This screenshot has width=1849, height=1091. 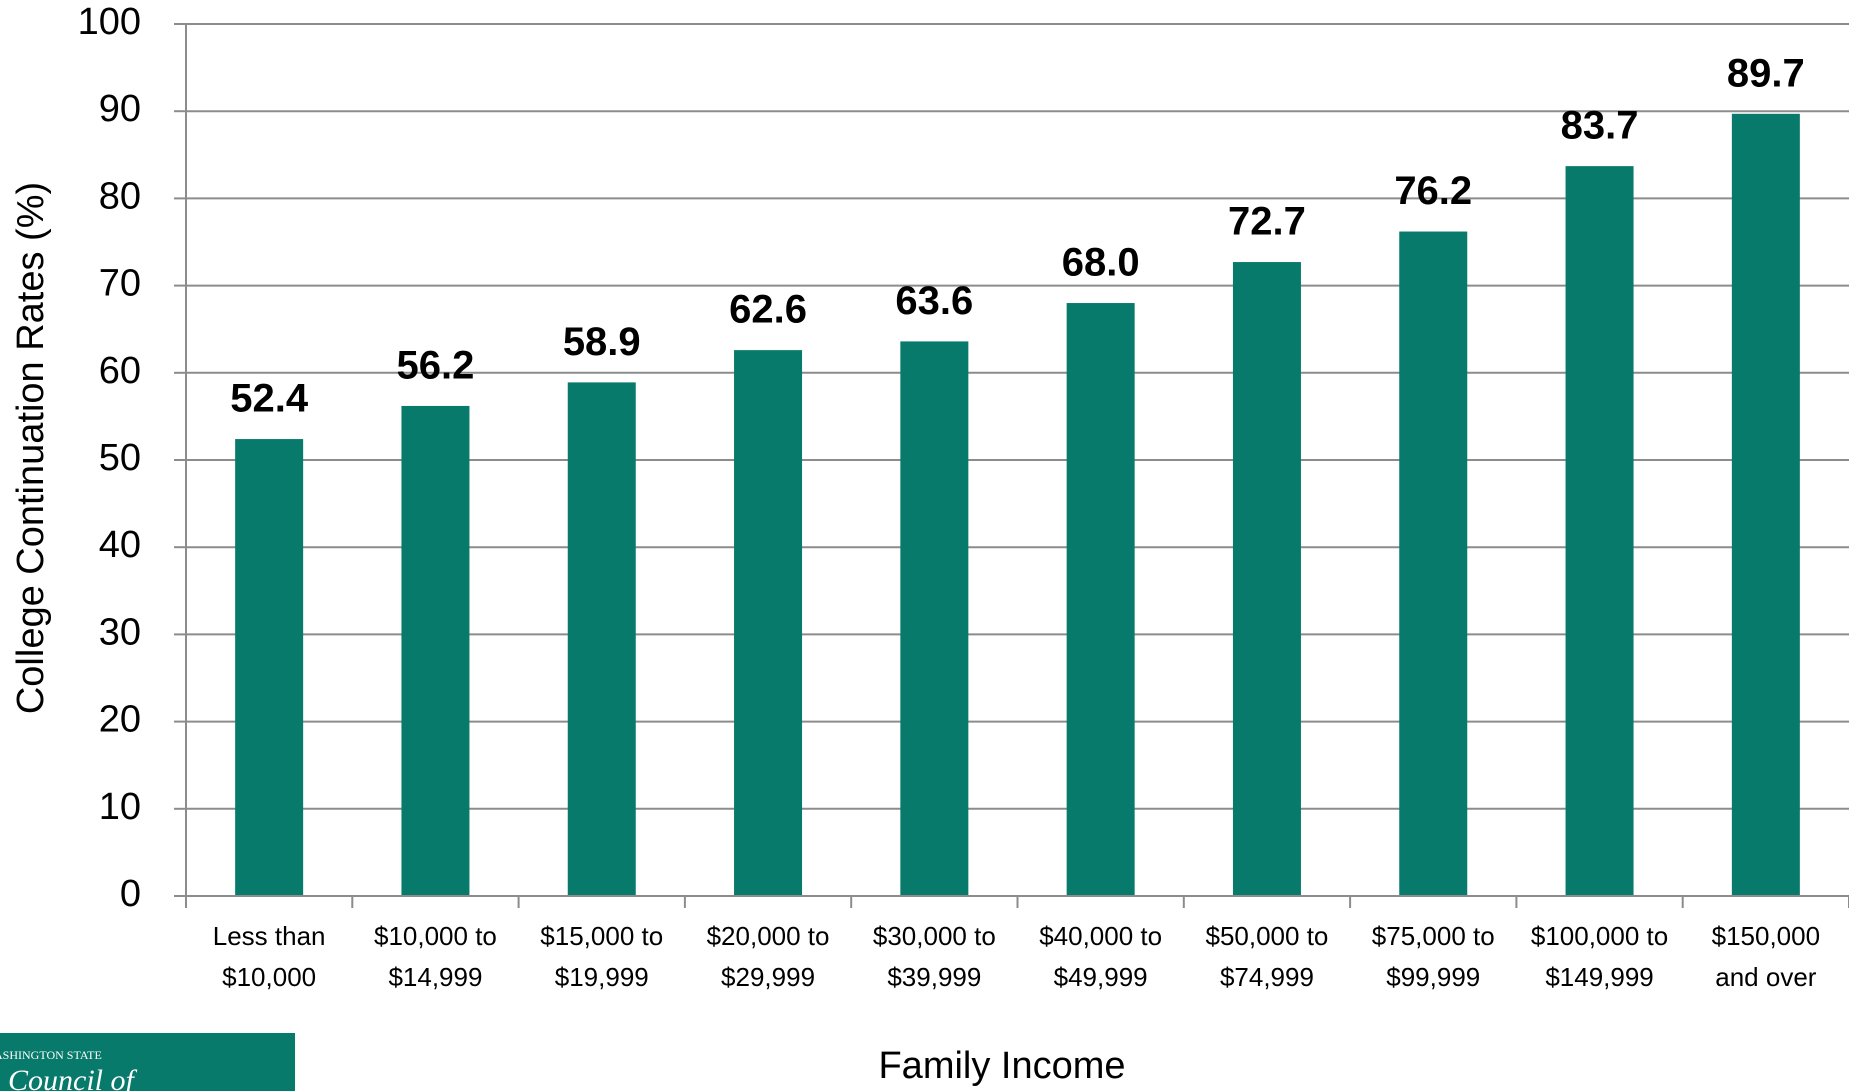 I want to click on logo-text: ASHINGTON STATE, so click(x=51, y=1055).